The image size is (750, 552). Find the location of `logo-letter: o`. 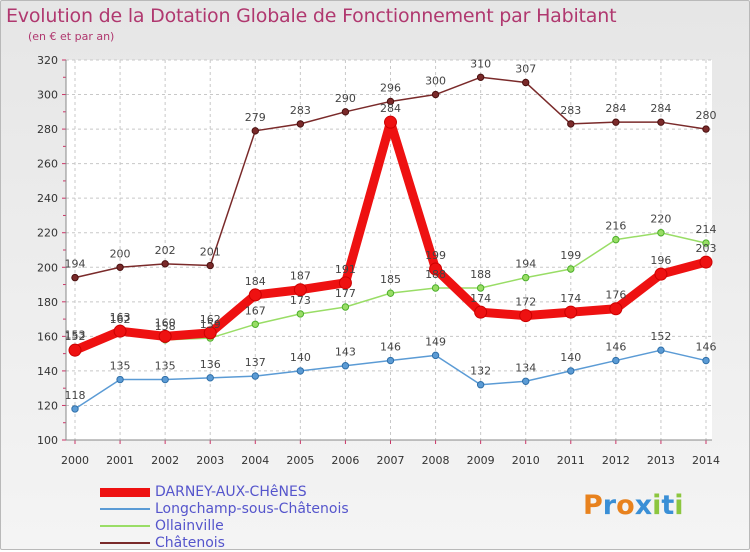

logo-letter: o is located at coordinates (625, 505).